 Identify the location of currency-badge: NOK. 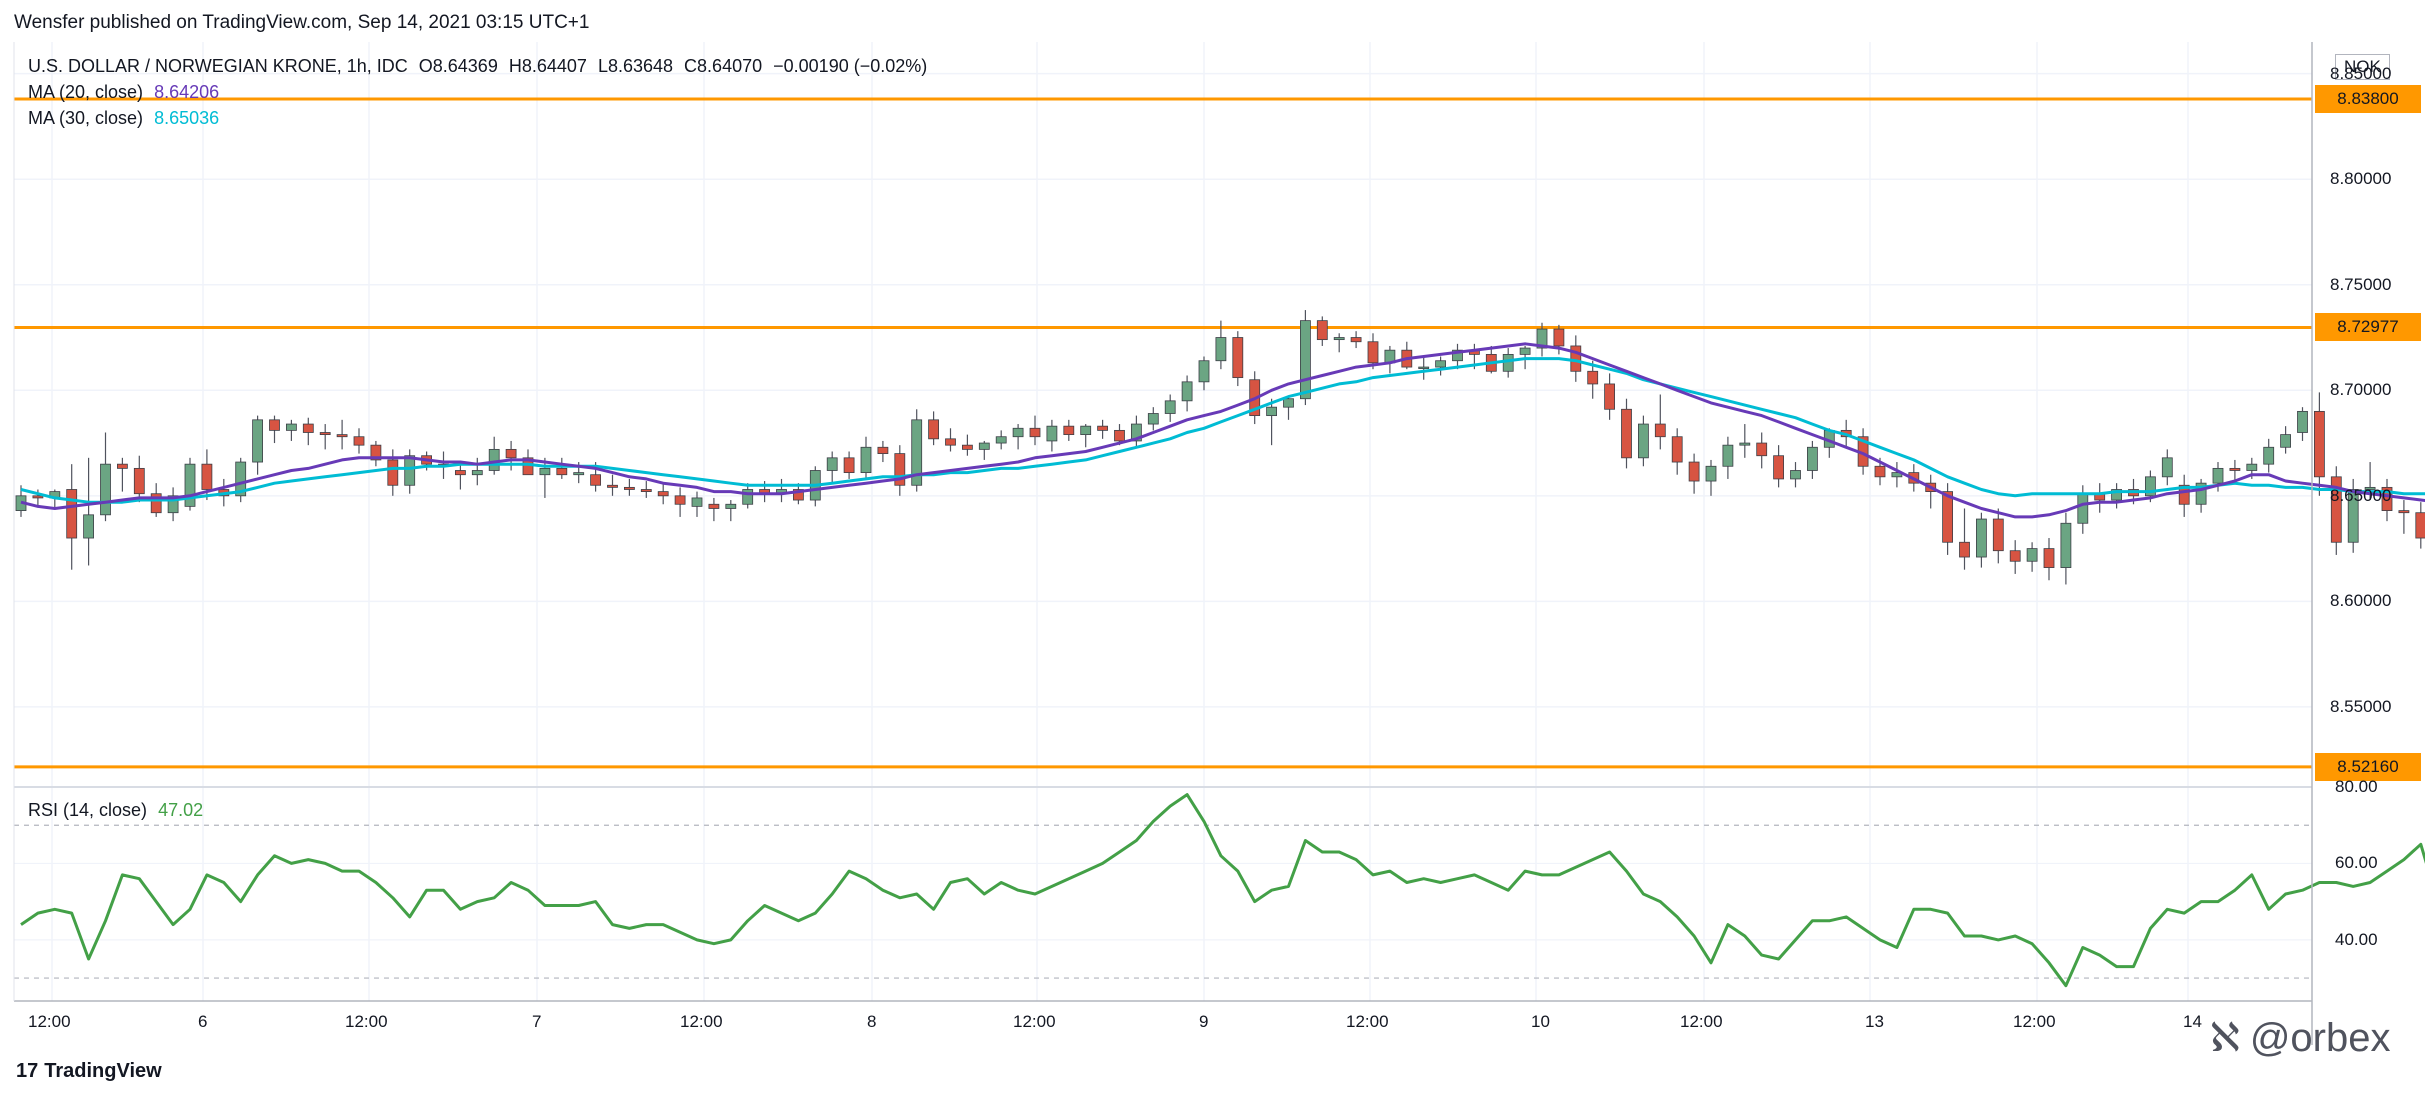
(2362, 67).